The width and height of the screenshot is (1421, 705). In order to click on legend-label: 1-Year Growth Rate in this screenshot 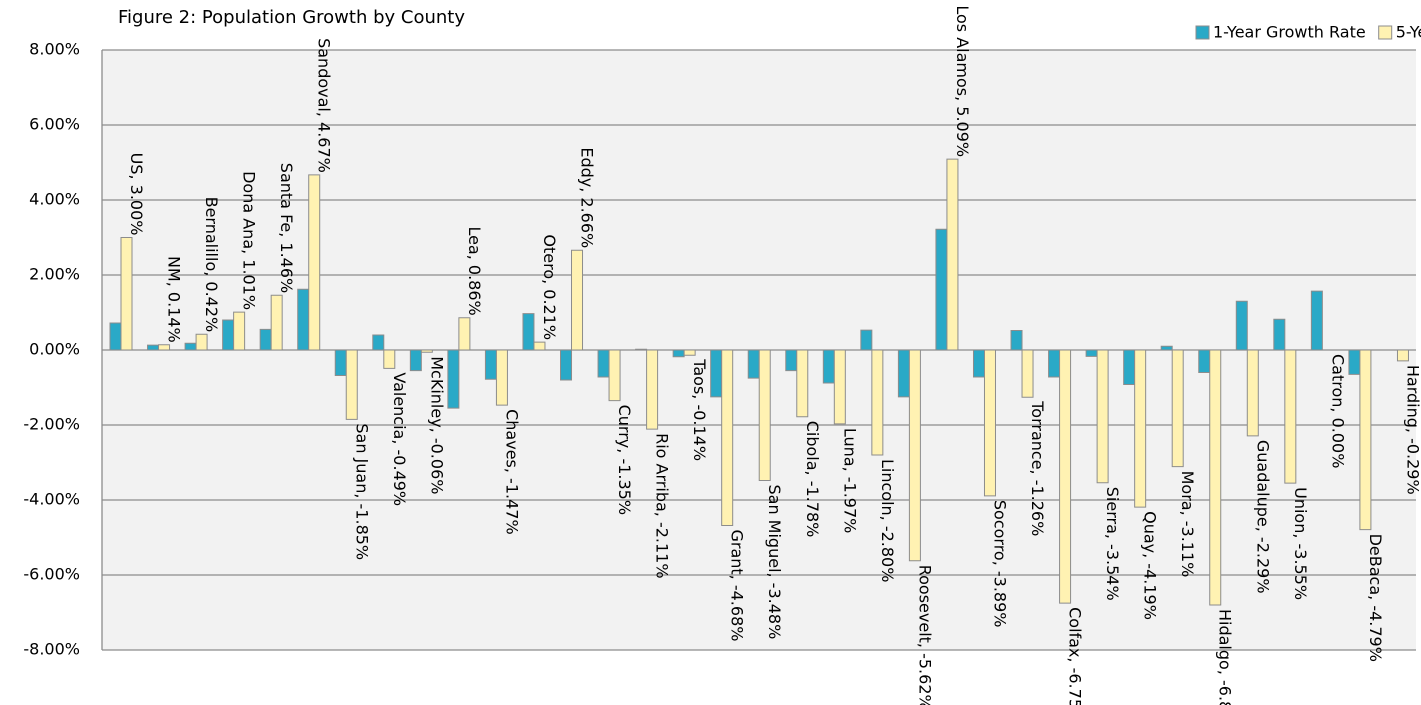, I will do `click(1289, 32)`.